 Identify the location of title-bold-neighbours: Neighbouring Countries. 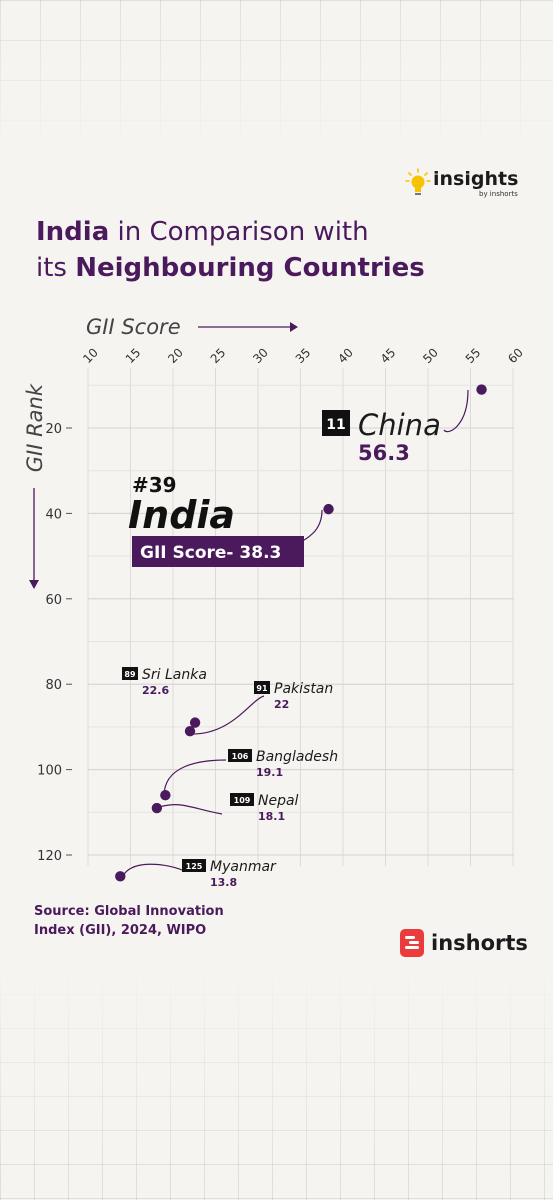
(250, 268).